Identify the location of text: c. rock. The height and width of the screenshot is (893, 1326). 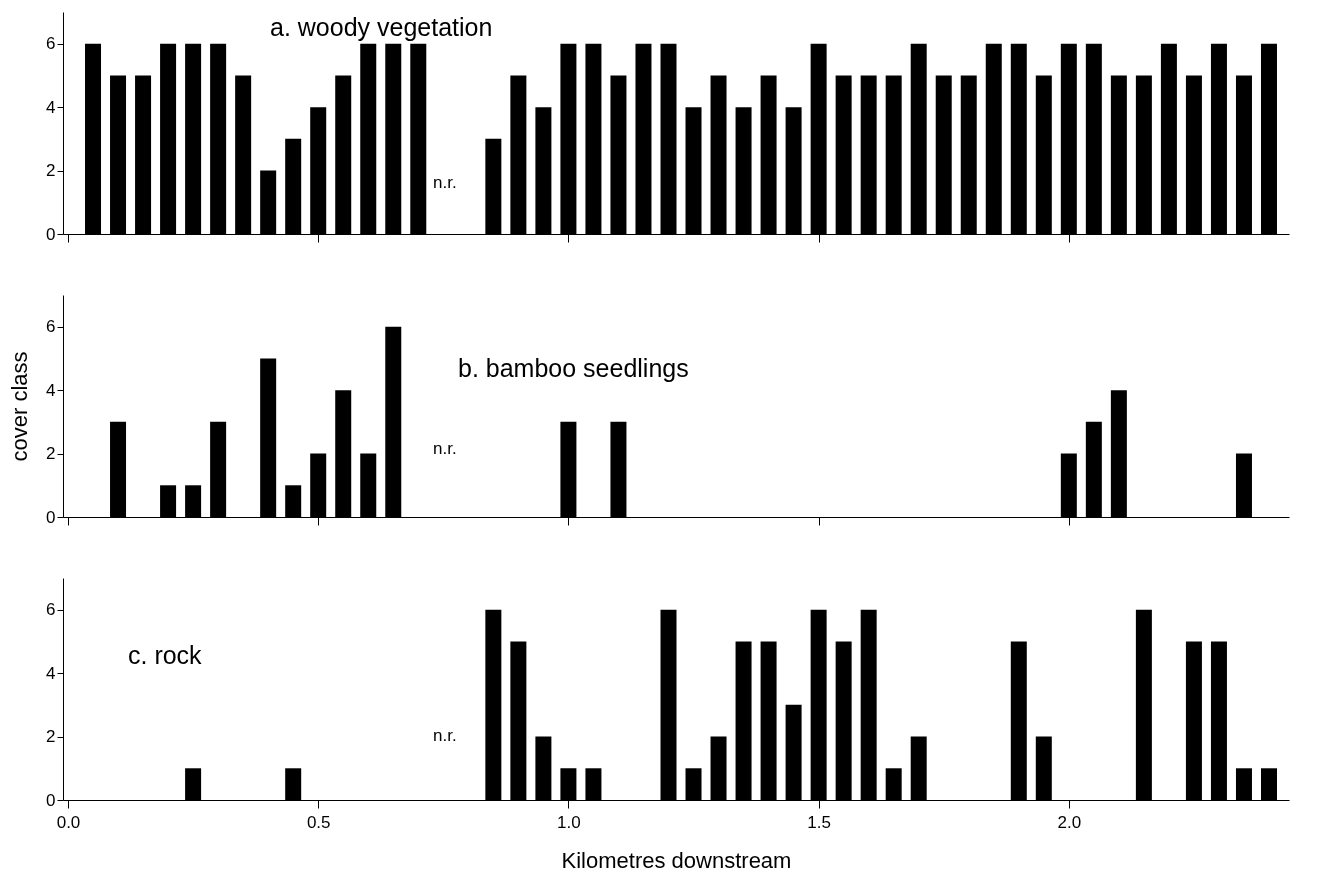
(165, 655).